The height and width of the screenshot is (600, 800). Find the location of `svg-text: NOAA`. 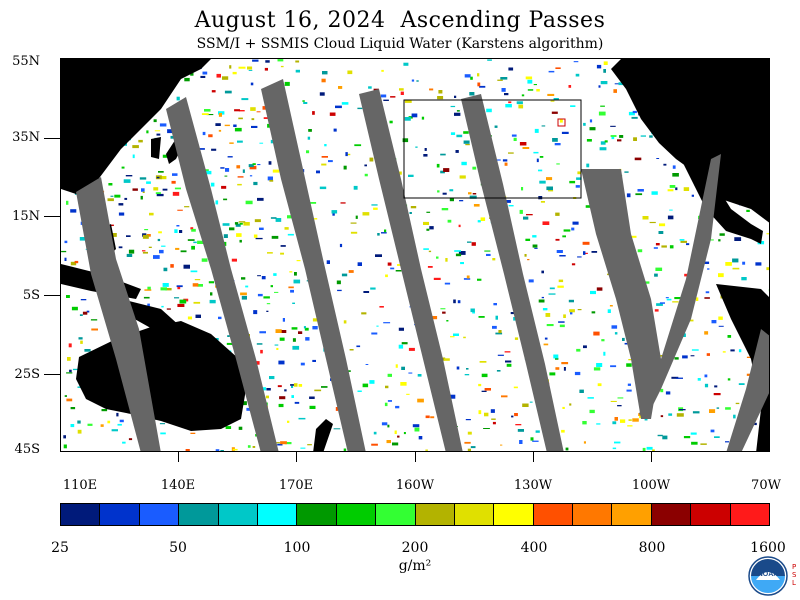

svg-text: NOAA is located at coordinates (768, 574).